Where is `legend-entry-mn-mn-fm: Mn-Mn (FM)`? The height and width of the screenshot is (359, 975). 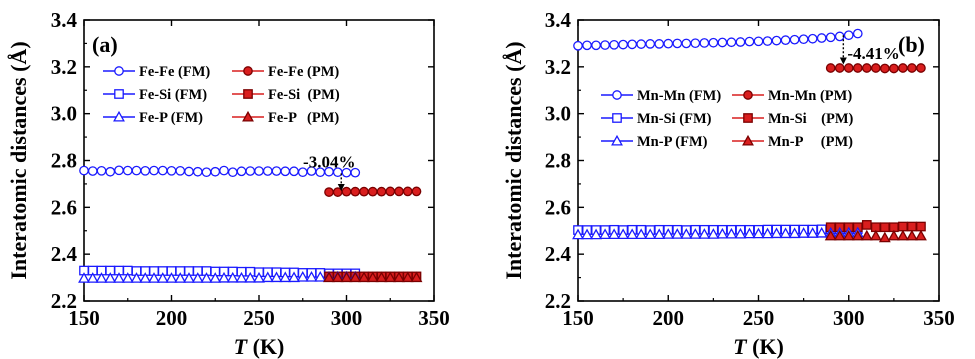
legend-entry-mn-mn-fm: Mn-Mn (FM) is located at coordinates (661, 96).